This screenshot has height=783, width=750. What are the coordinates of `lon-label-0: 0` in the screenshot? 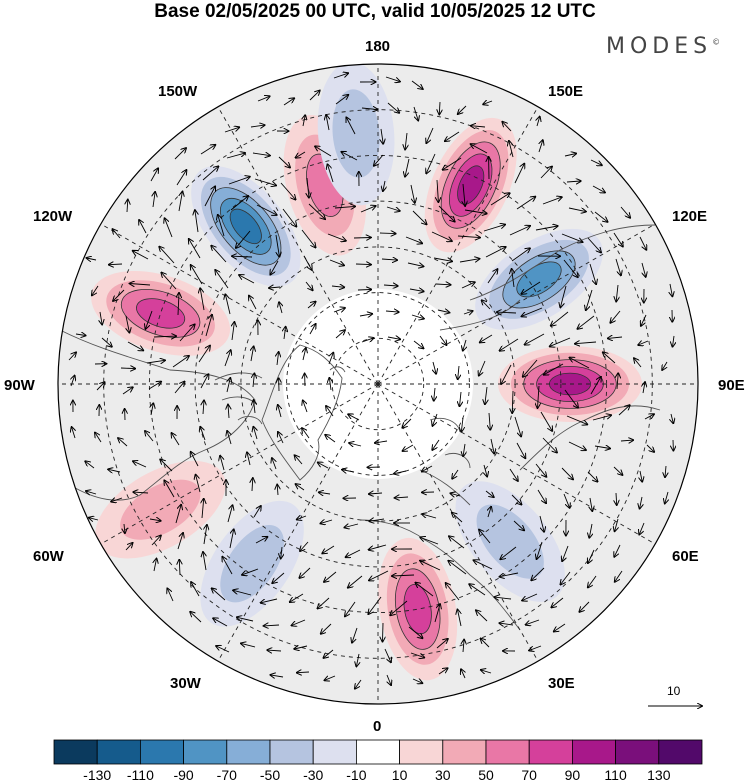 It's located at (377, 726).